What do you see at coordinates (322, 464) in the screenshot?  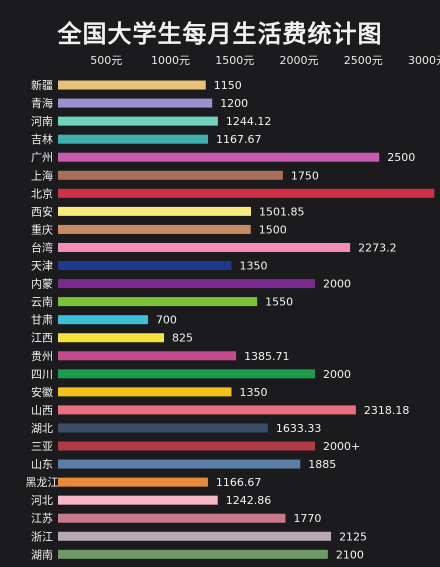 I see `data-label: 1885` at bounding box center [322, 464].